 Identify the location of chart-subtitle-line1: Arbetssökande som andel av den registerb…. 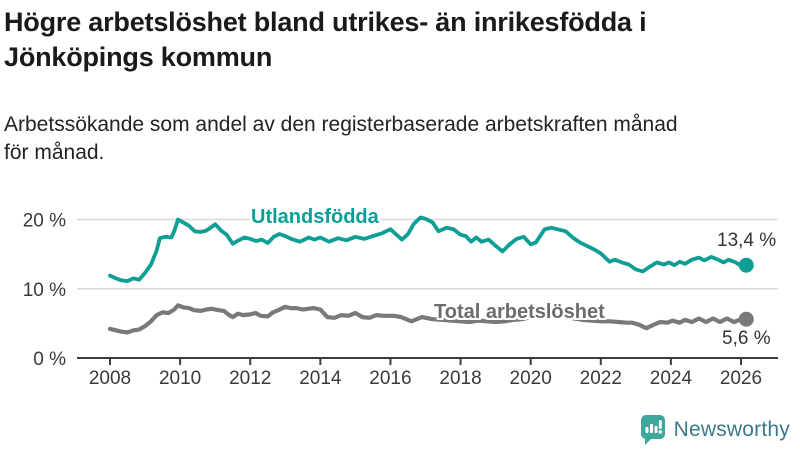
(341, 124).